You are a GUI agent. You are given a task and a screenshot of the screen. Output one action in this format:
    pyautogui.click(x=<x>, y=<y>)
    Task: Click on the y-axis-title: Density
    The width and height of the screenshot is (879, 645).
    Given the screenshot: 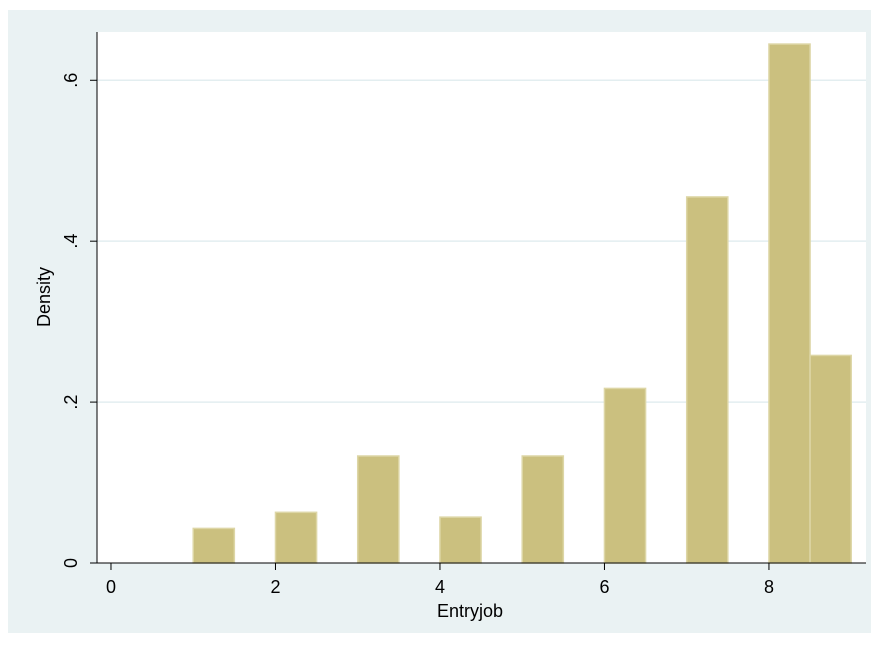 What is the action you would take?
    pyautogui.click(x=44, y=297)
    